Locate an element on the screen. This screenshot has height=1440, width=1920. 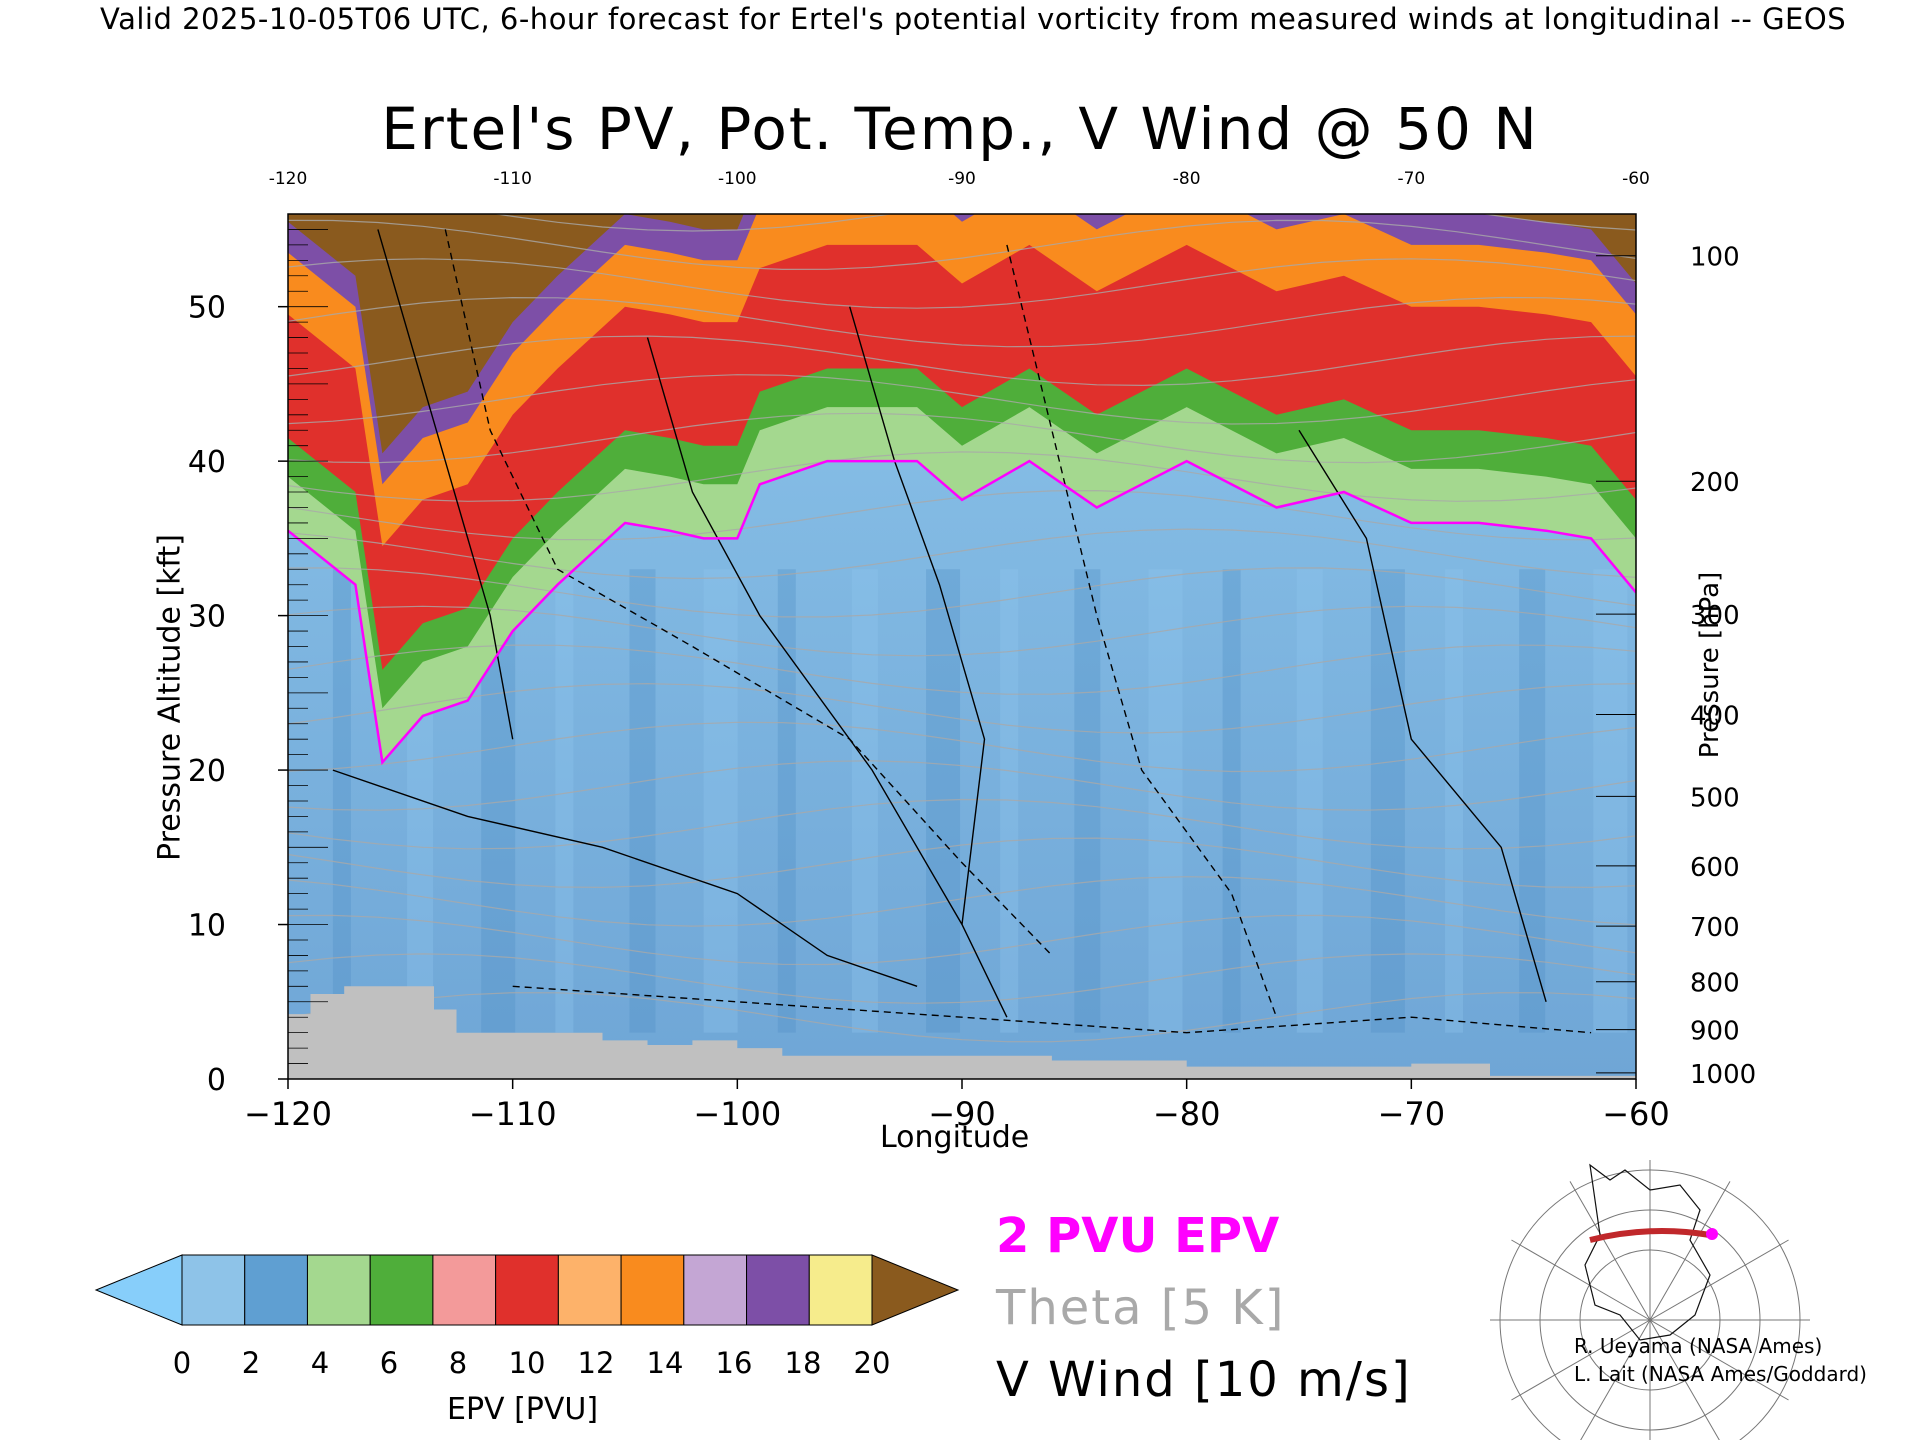
x-top-tick-label: -120 is located at coordinates (288, 179).